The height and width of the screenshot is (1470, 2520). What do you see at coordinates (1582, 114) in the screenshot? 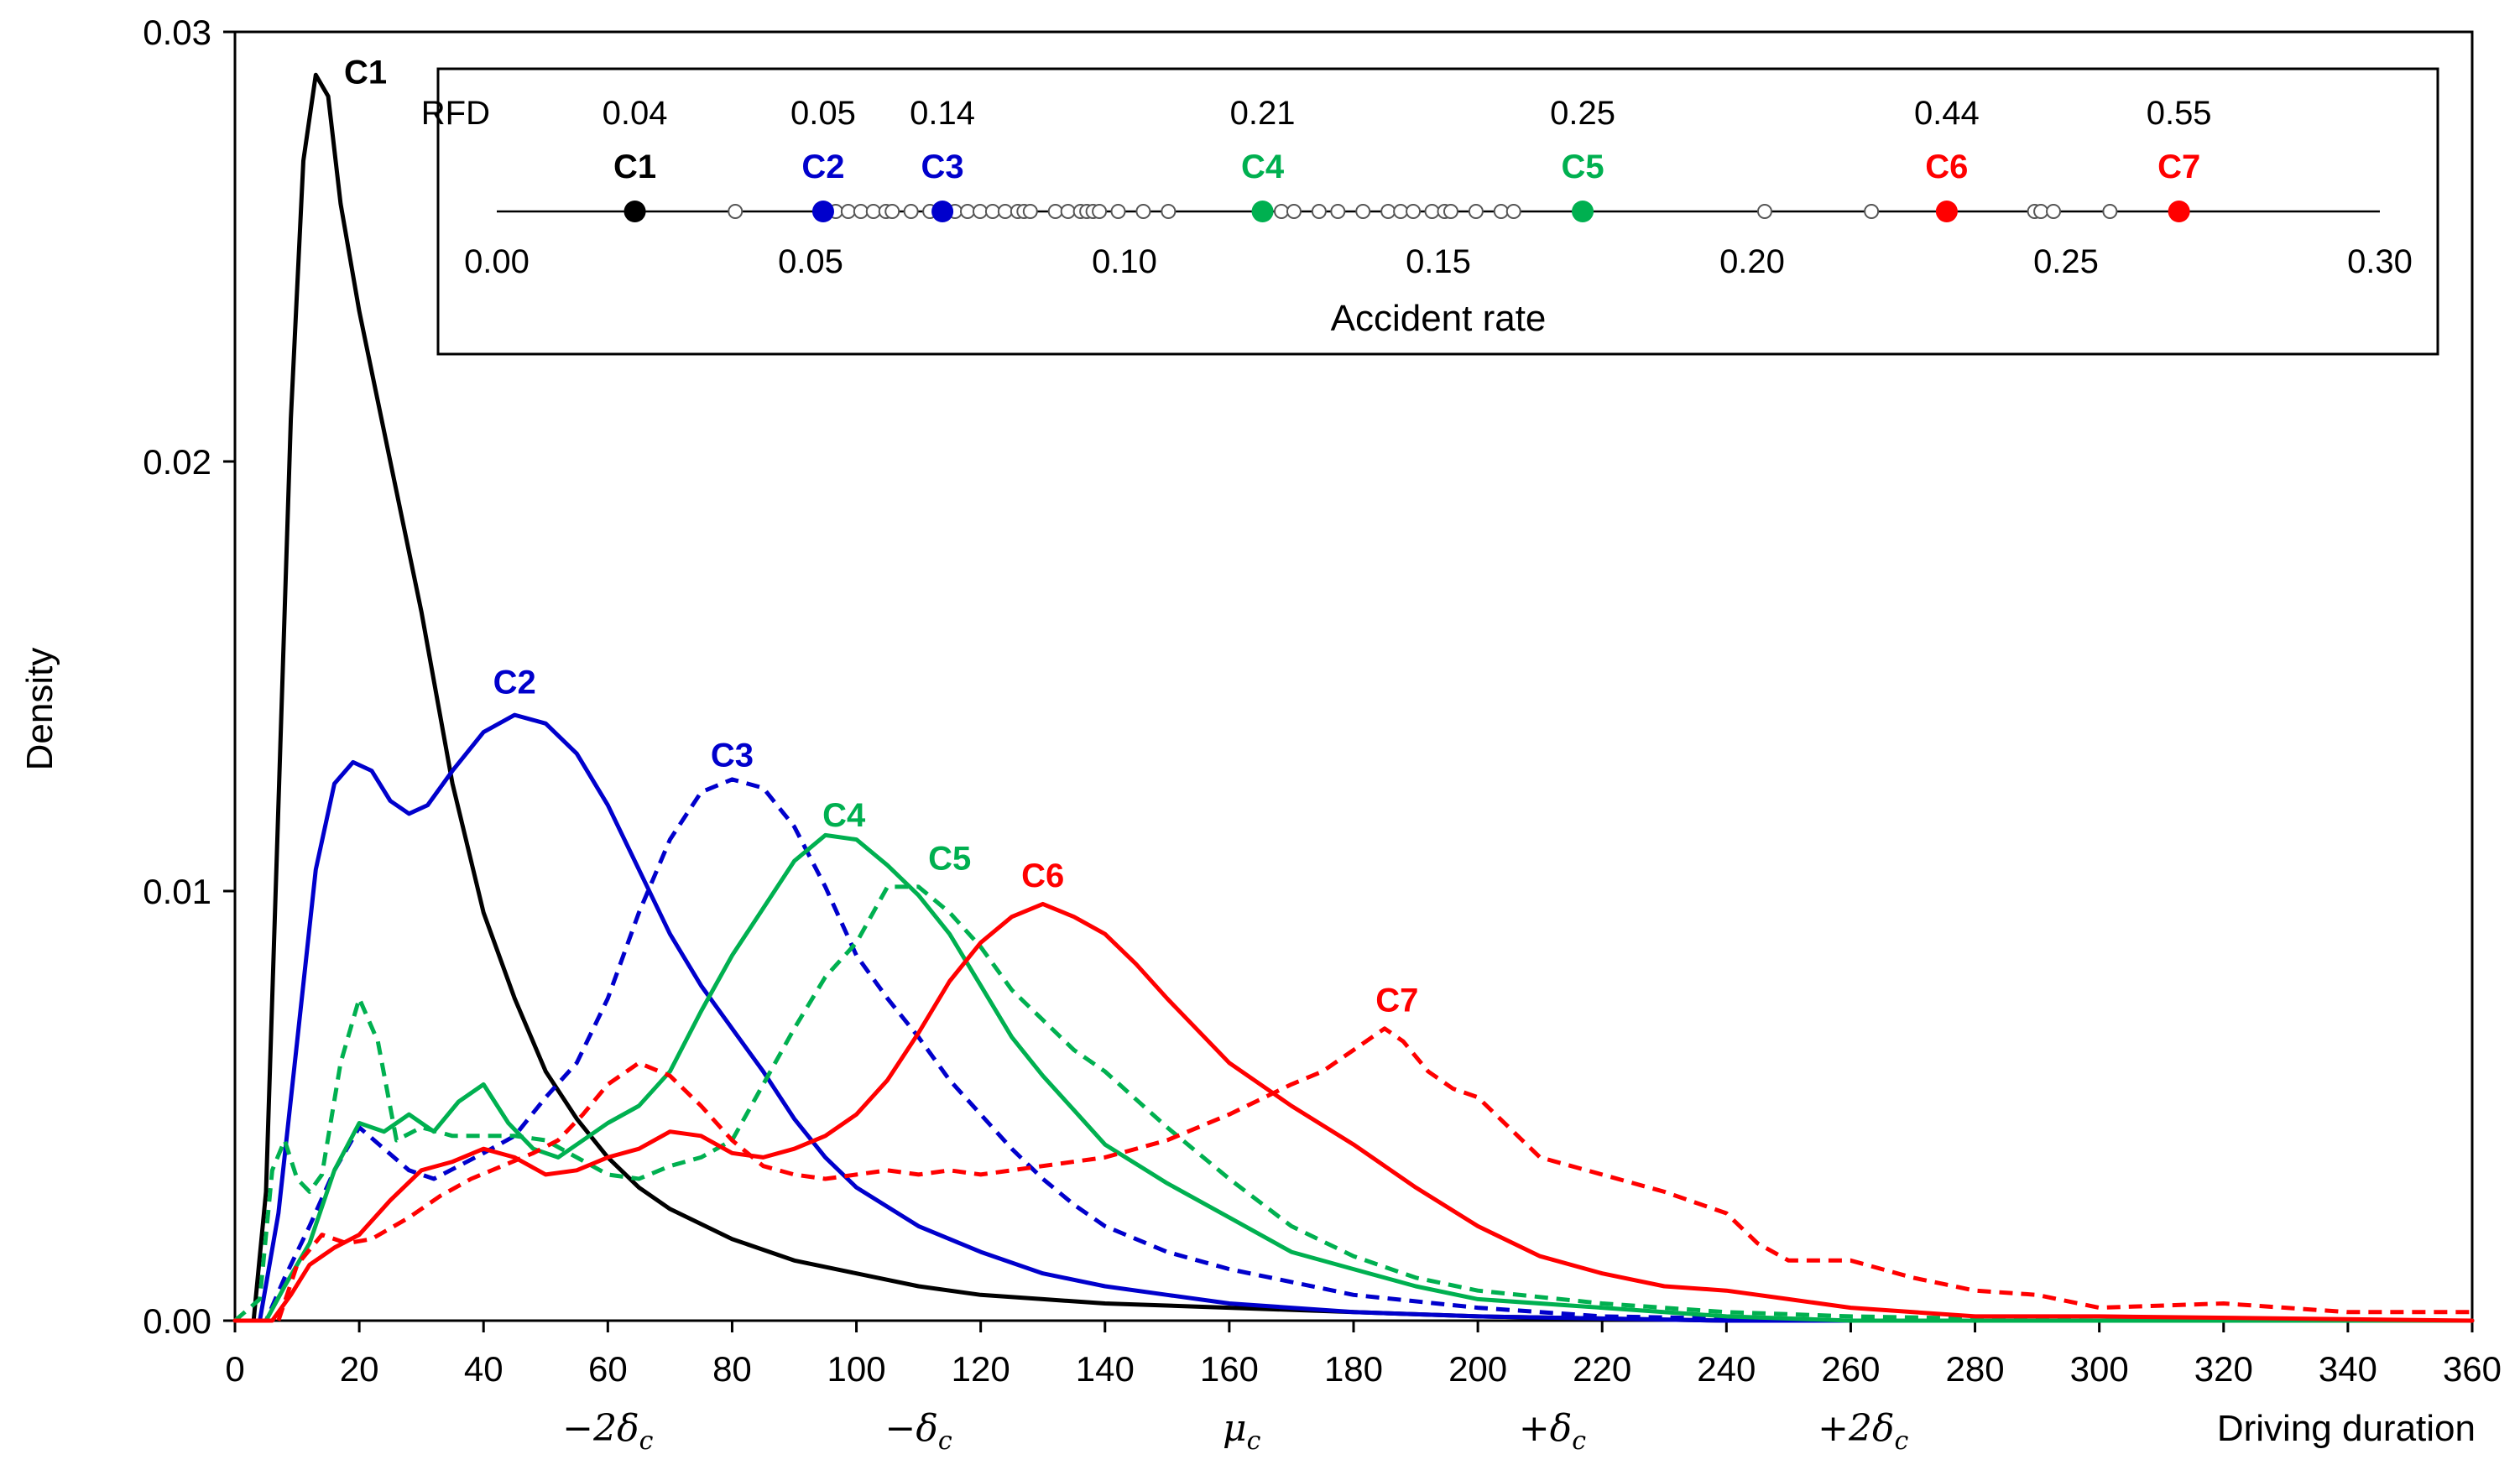
I see `inset-rfd-value-c5: 0.25` at bounding box center [1582, 114].